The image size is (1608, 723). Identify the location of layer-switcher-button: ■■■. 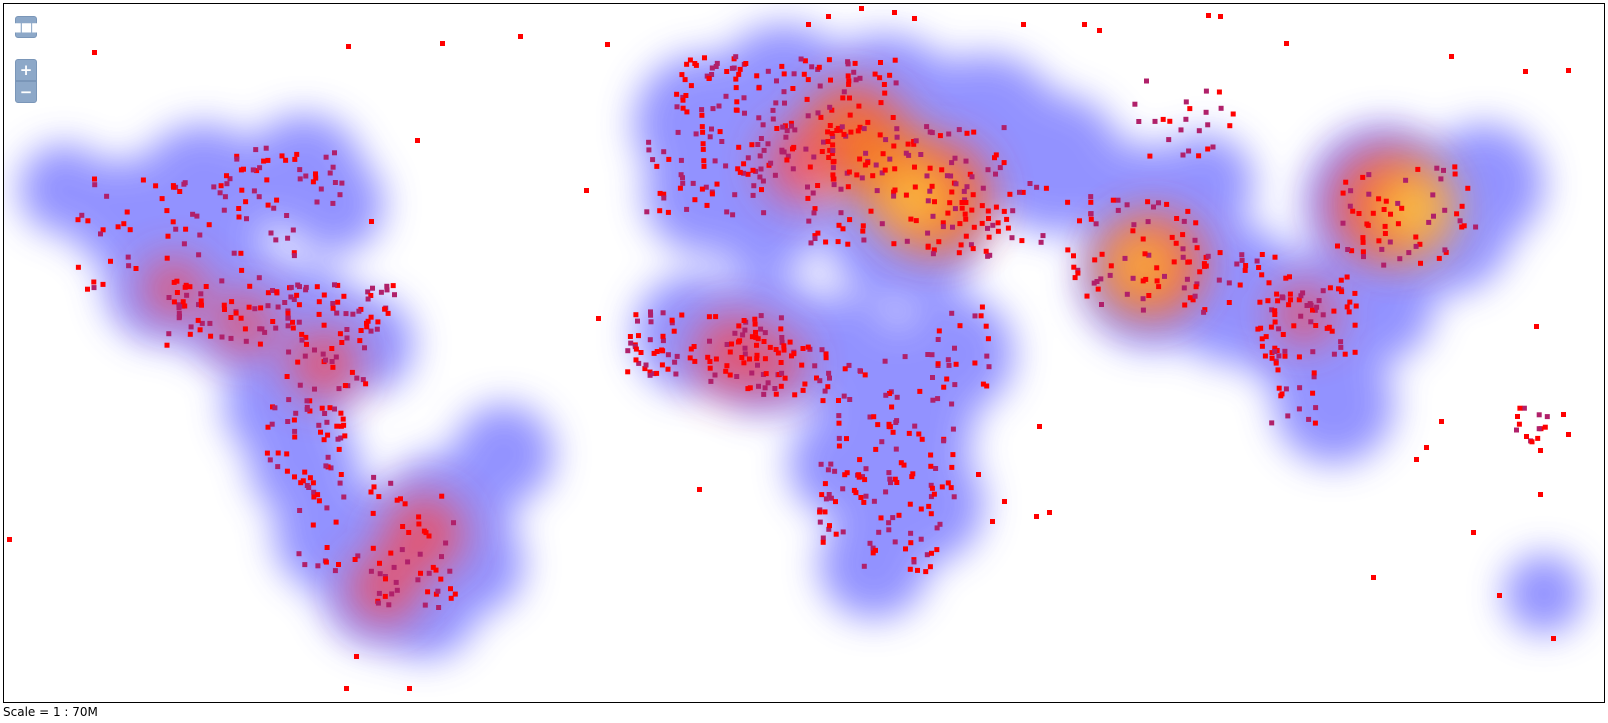
(27, 27).